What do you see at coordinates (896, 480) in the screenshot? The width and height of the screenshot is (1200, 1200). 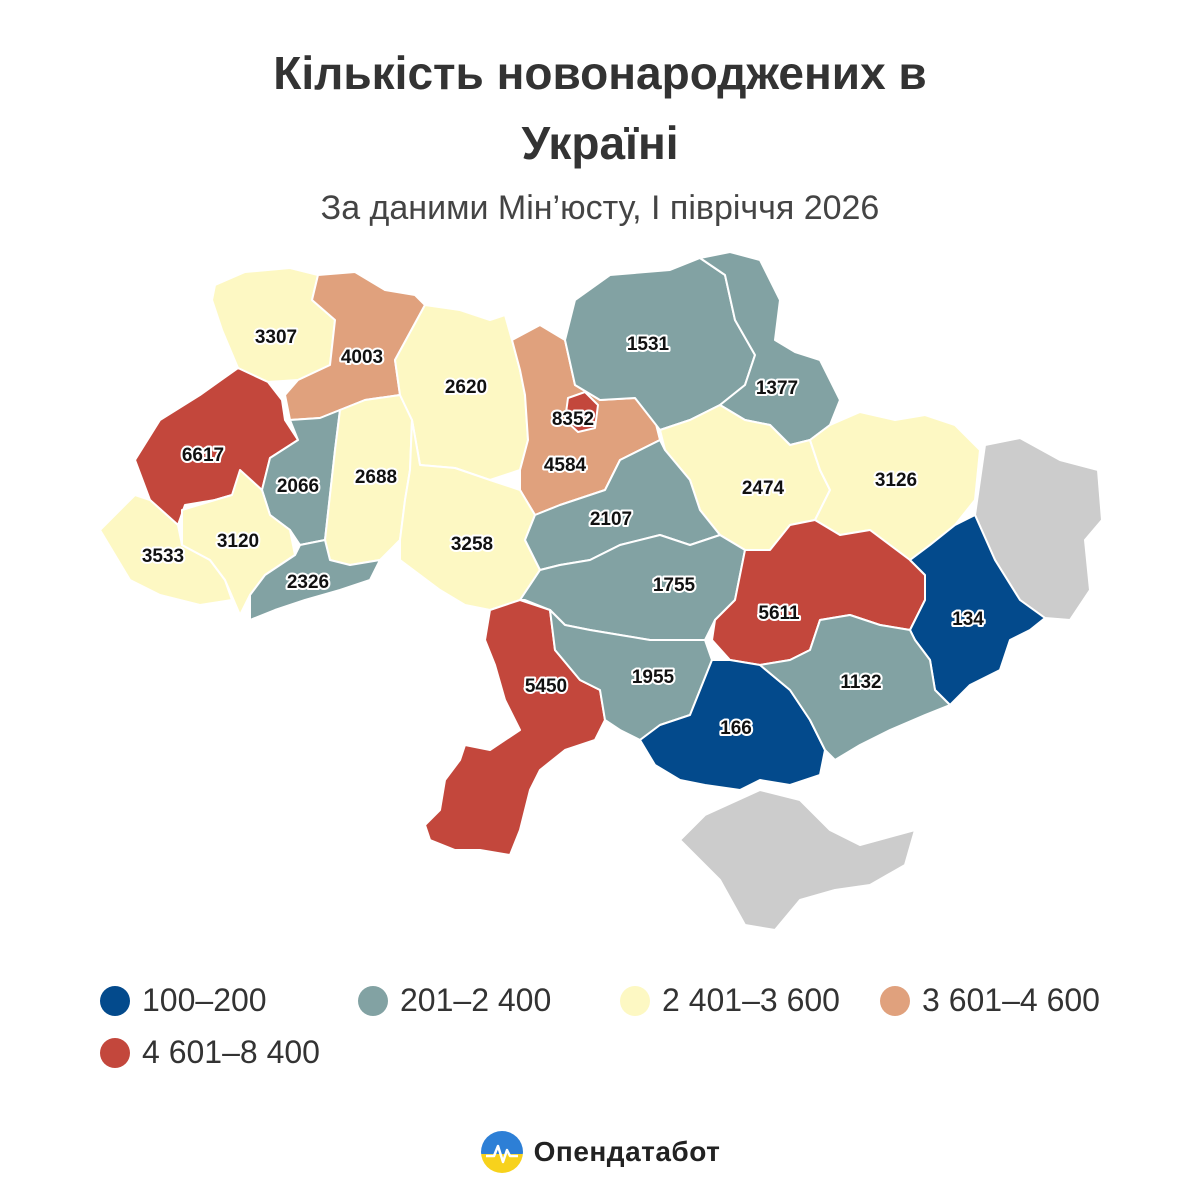 I see `value-label-kharkiv: 3126` at bounding box center [896, 480].